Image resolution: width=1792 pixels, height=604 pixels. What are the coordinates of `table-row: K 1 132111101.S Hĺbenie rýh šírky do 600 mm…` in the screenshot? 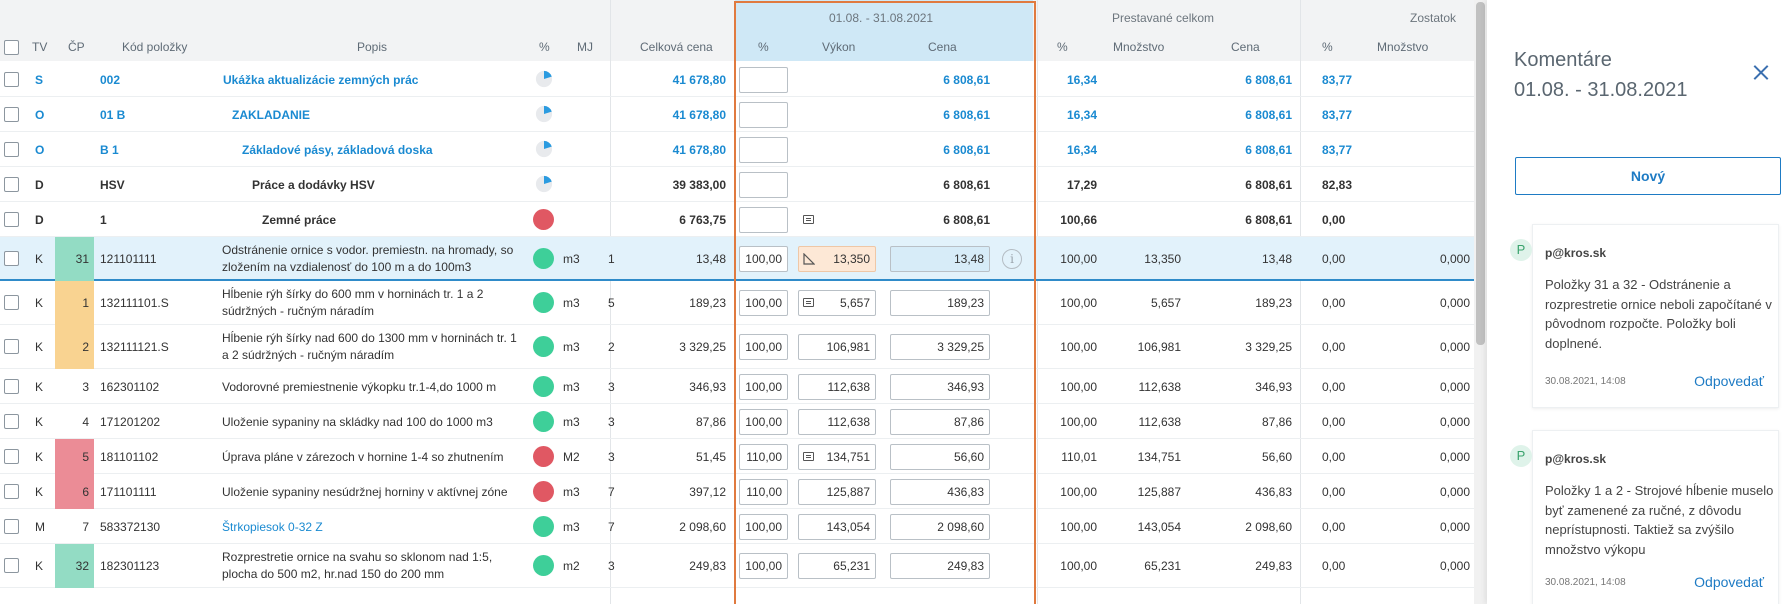 It's located at (737, 303).